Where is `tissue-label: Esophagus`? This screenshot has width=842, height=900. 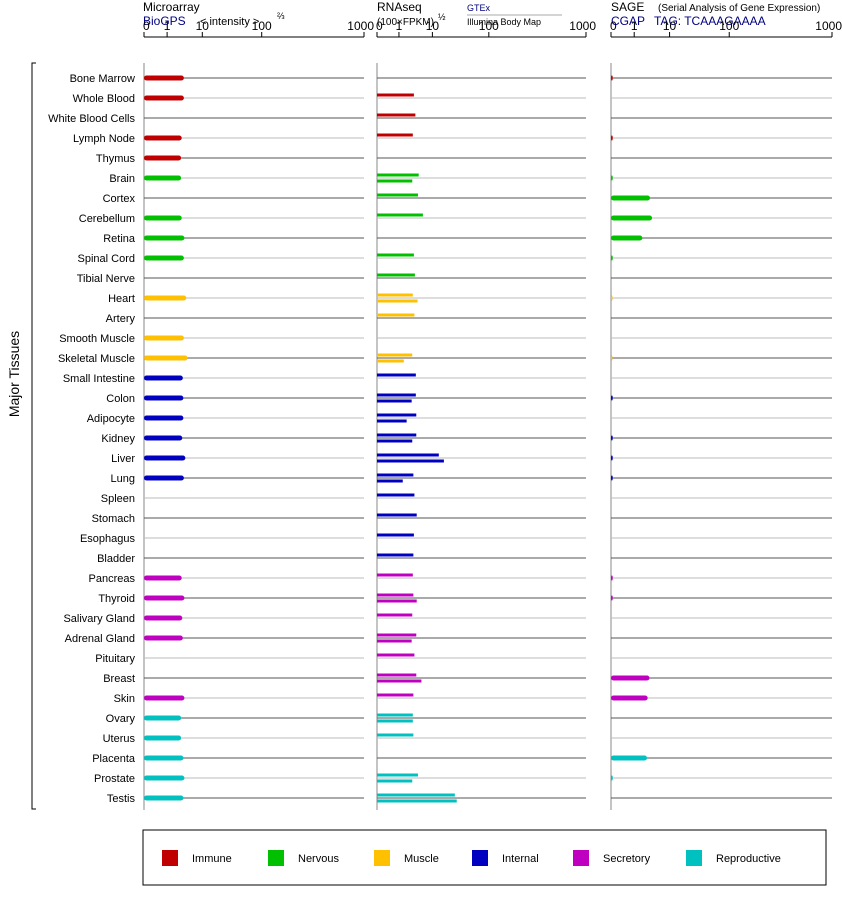
tissue-label: Esophagus is located at coordinates (108, 539).